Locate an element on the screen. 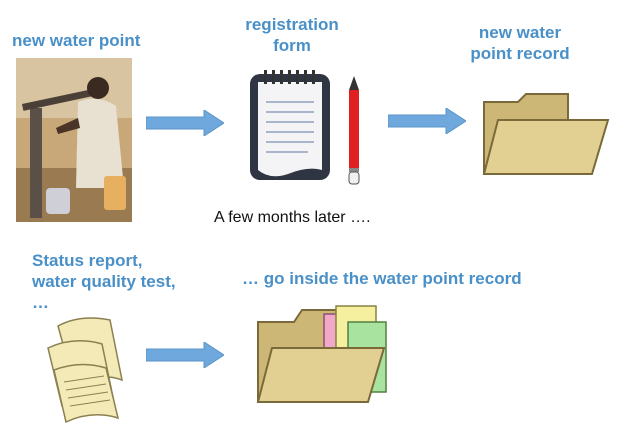 The image size is (626, 434). new-record-line-2: point record is located at coordinates (520, 53).